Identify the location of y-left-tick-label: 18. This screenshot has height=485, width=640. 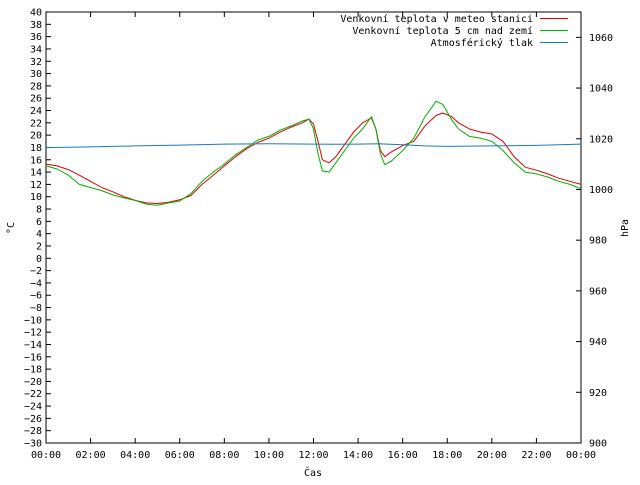
(36, 148).